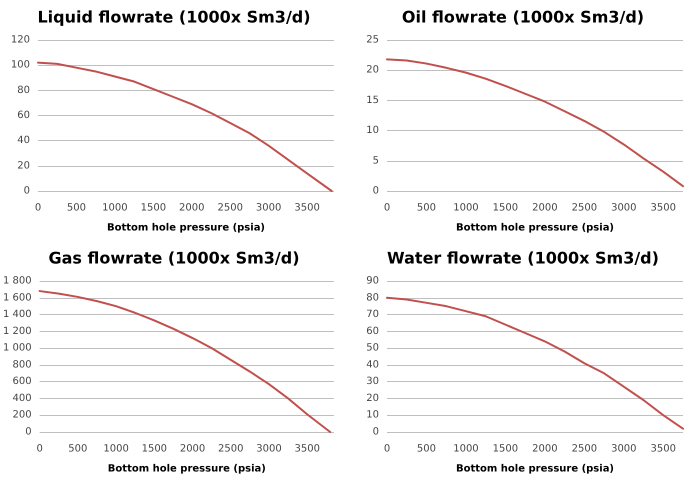  Describe the element at coordinates (372, 382) in the screenshot. I see `y-tick-label: 30` at that location.